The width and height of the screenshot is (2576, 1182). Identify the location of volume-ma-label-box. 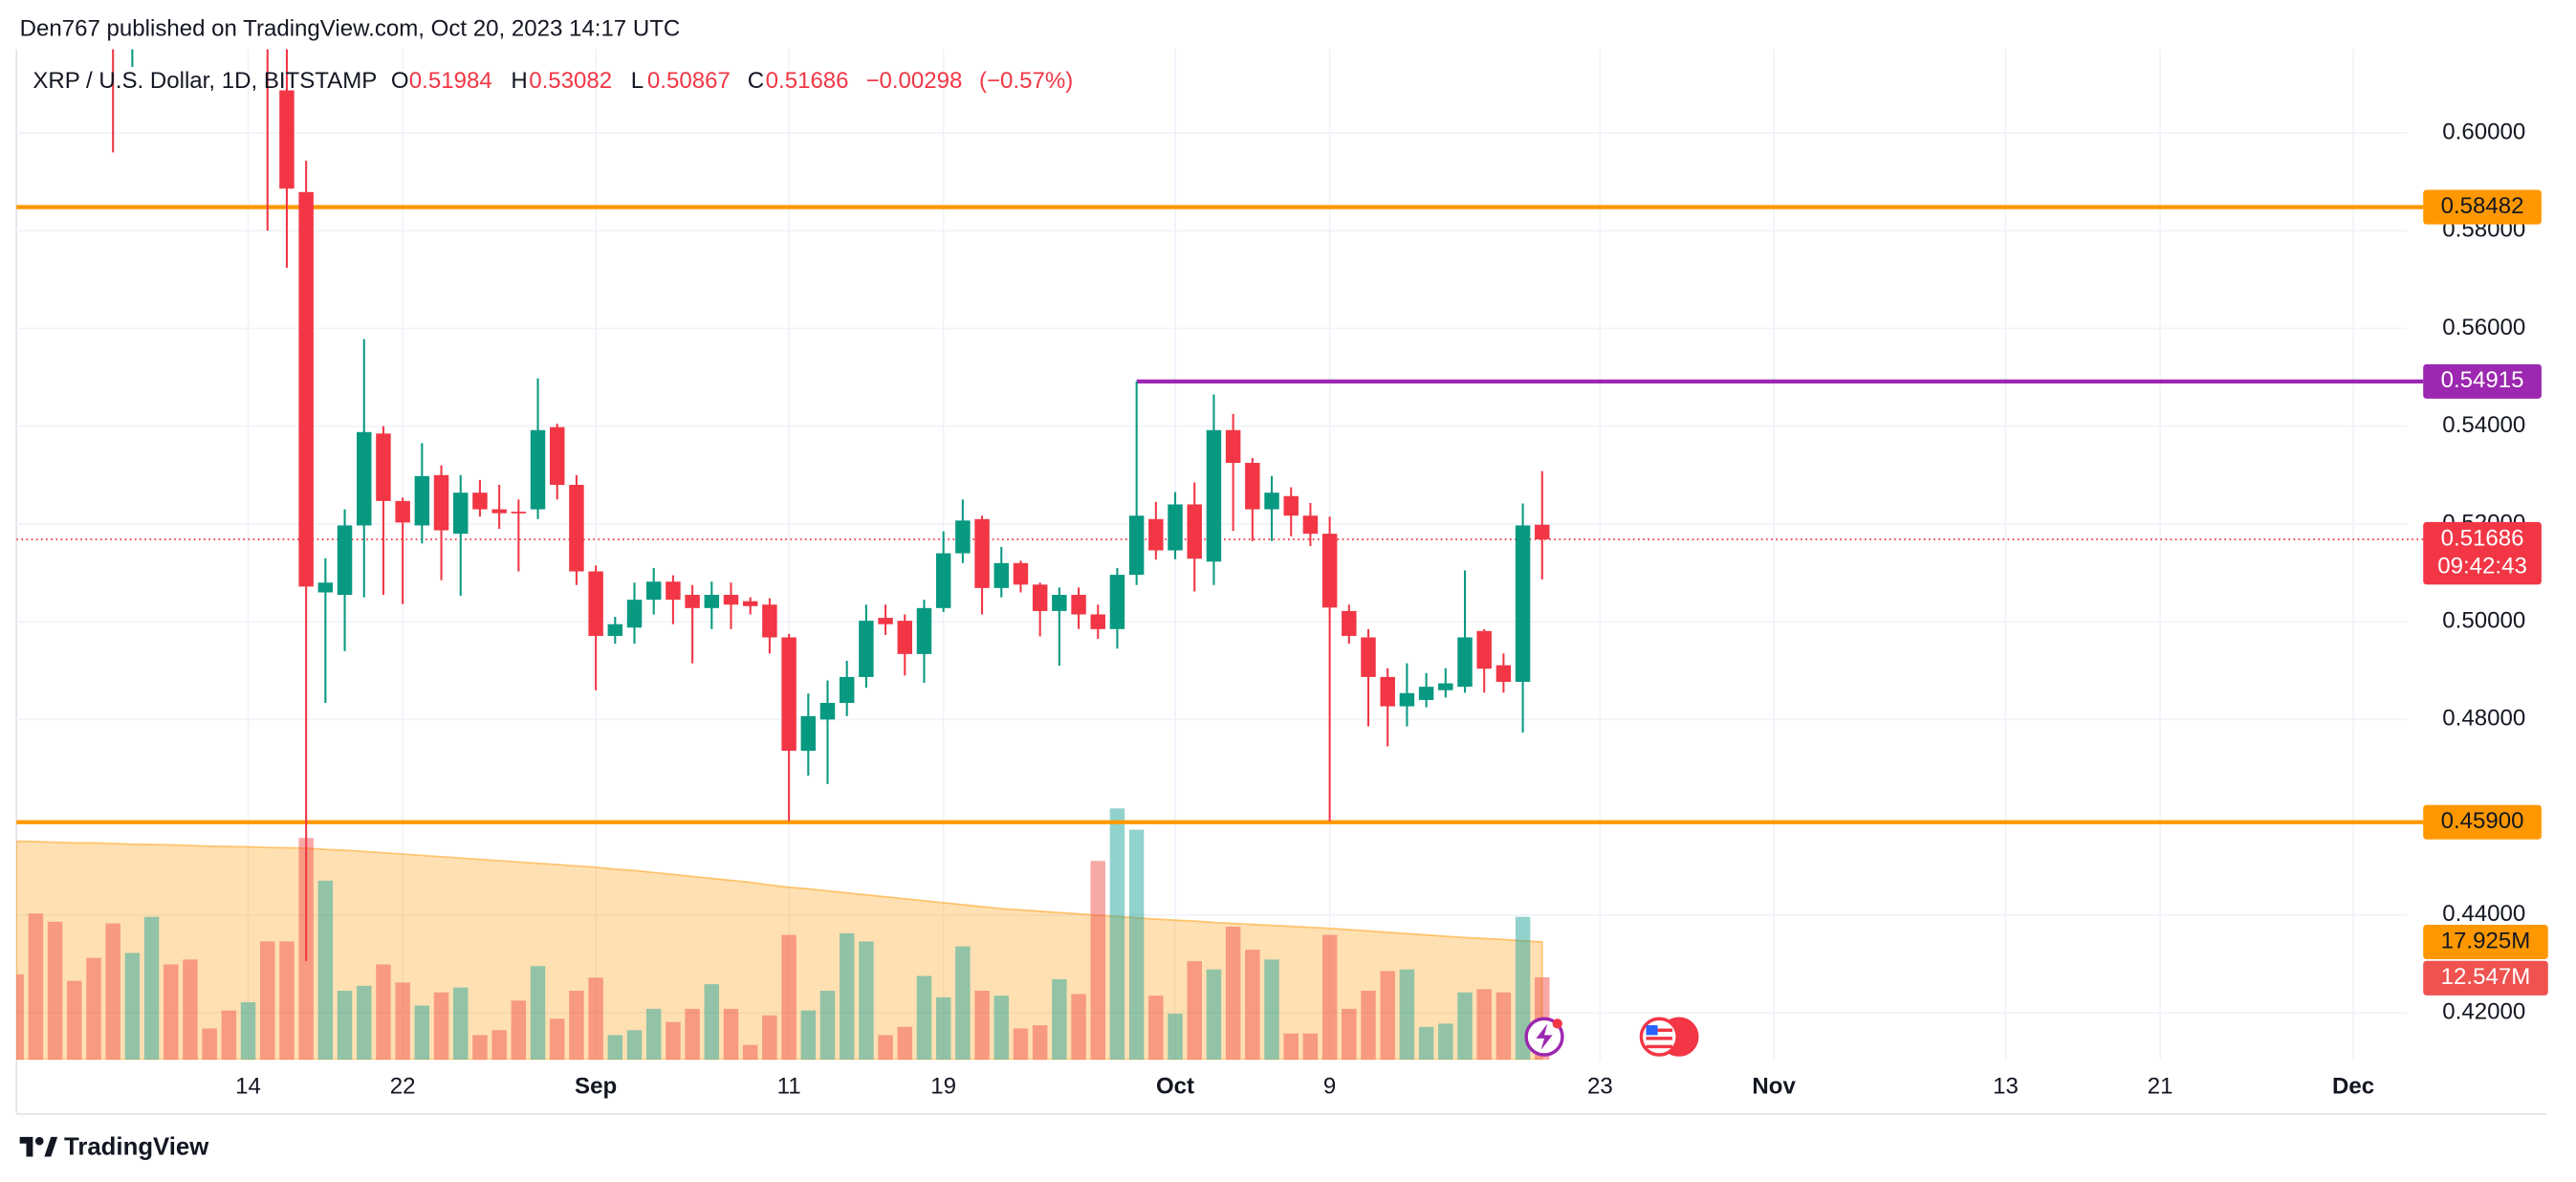
(2485, 942).